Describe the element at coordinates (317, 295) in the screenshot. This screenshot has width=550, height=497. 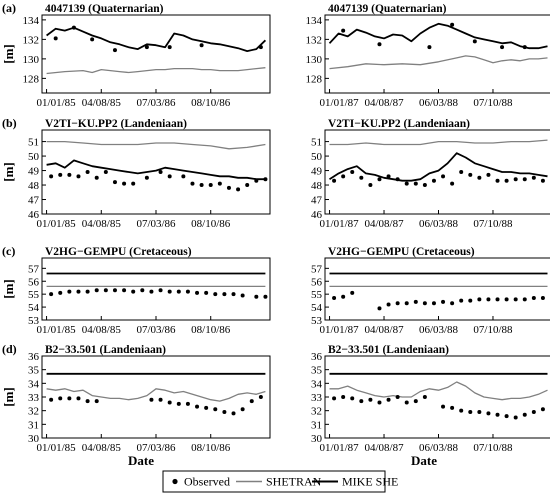
I see `panel-6-ytick-label-2: 55` at that location.